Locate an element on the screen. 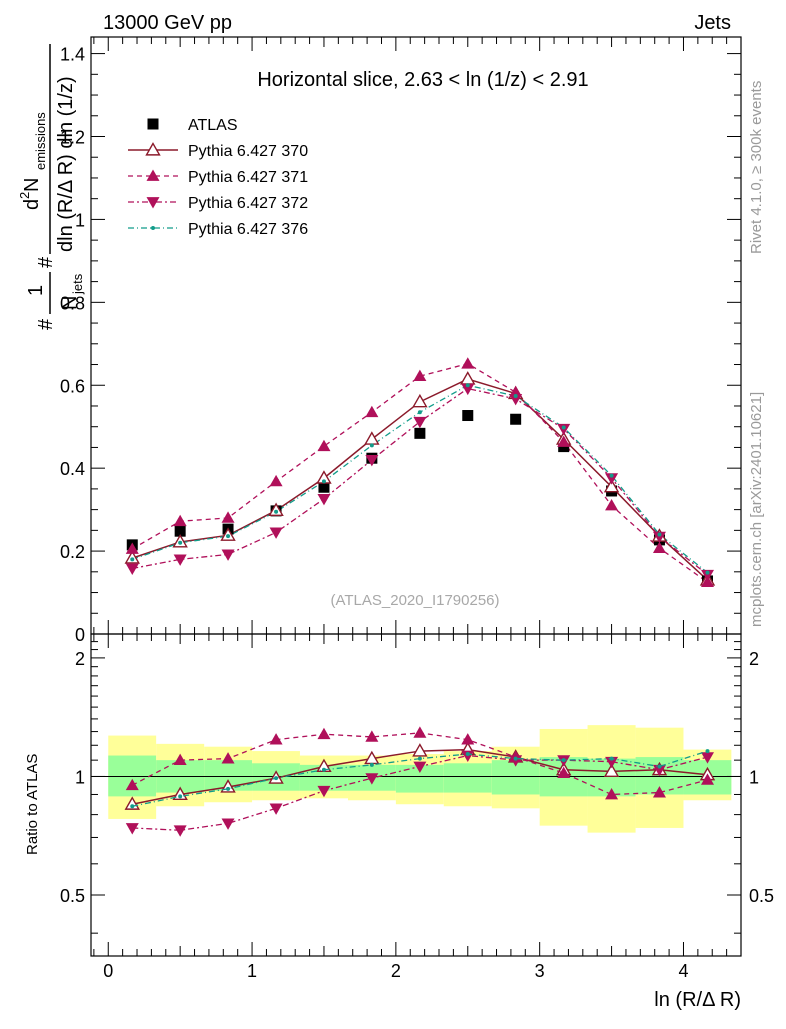  y-tick-label: 0.6 is located at coordinates (72, 386).